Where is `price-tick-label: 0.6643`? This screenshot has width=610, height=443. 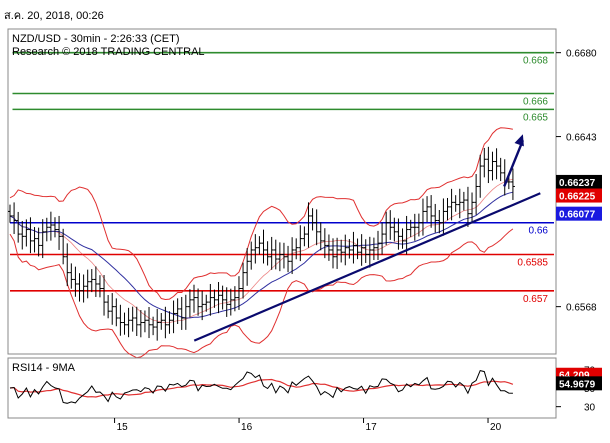 price-tick-label: 0.6643 is located at coordinates (581, 138).